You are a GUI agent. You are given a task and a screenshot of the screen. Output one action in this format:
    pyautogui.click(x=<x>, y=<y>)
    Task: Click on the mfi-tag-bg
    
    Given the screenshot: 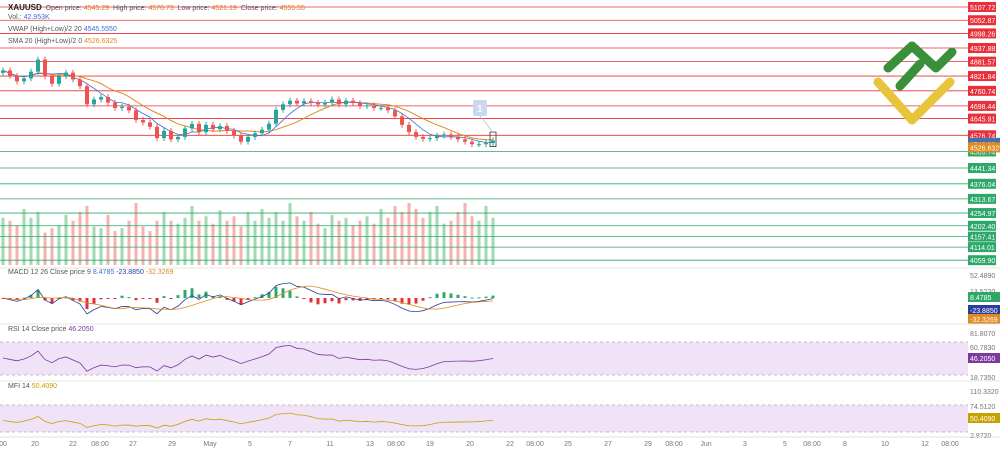 What is the action you would take?
    pyautogui.click(x=984, y=418)
    